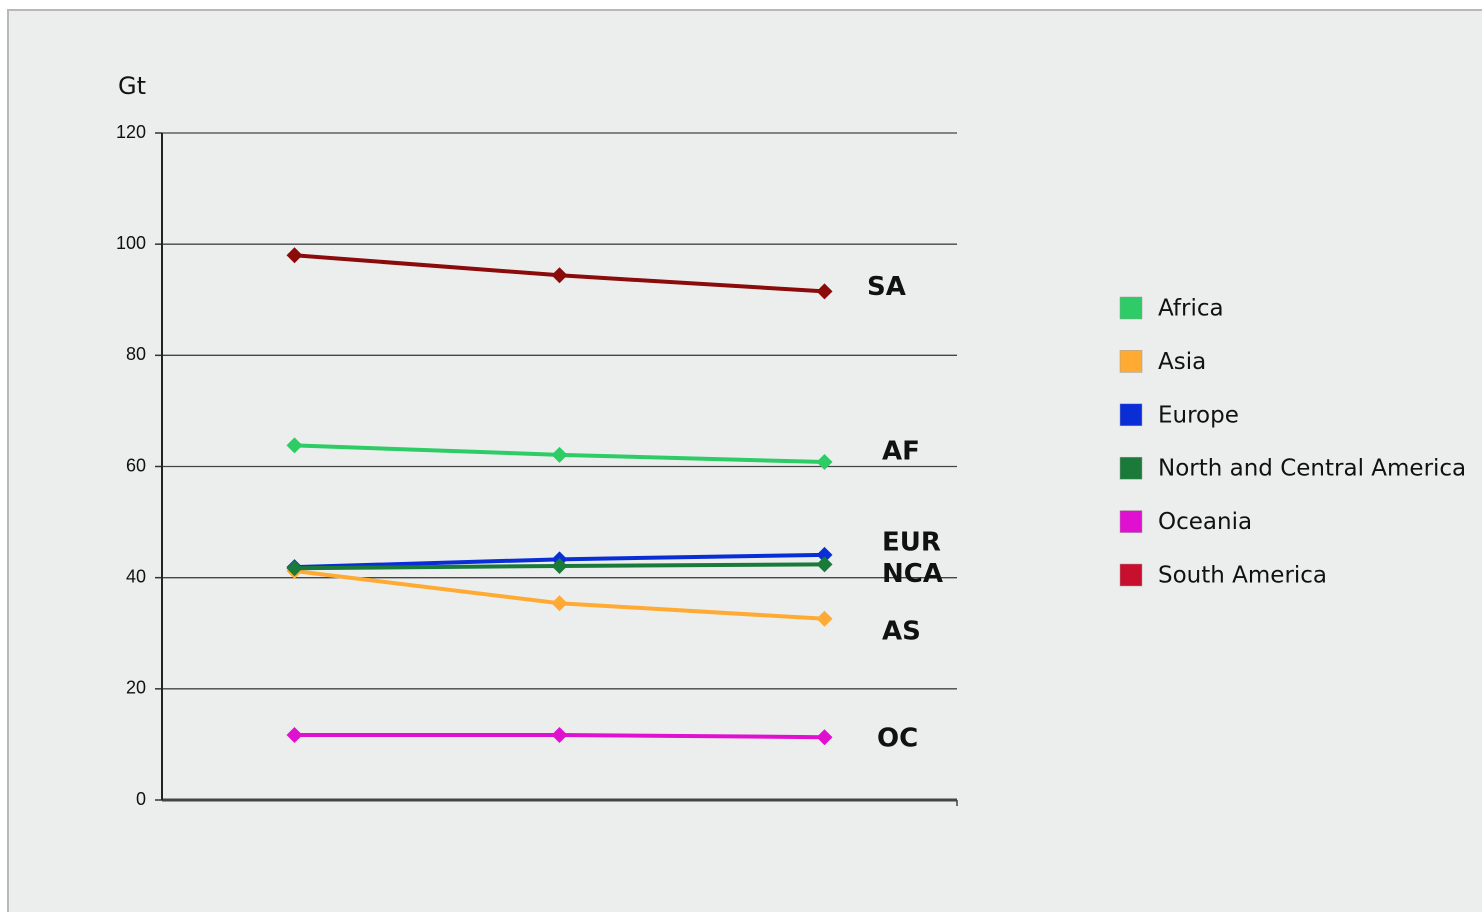 Image resolution: width=1482 pixels, height=912 pixels. Describe the element at coordinates (886, 287) in the screenshot. I see `series-annotation: SA` at that location.